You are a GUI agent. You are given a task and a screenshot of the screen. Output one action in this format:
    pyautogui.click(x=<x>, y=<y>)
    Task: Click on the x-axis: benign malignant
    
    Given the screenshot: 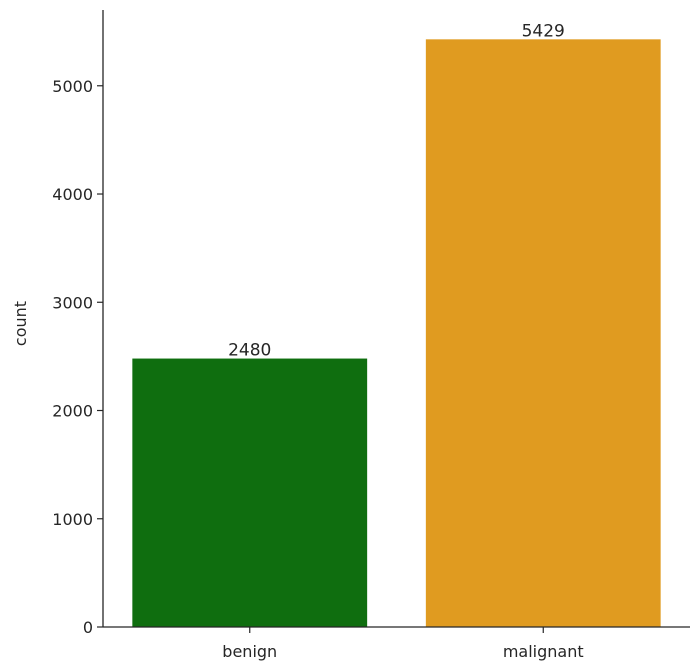 What is the action you would take?
    pyautogui.click(x=396, y=643)
    